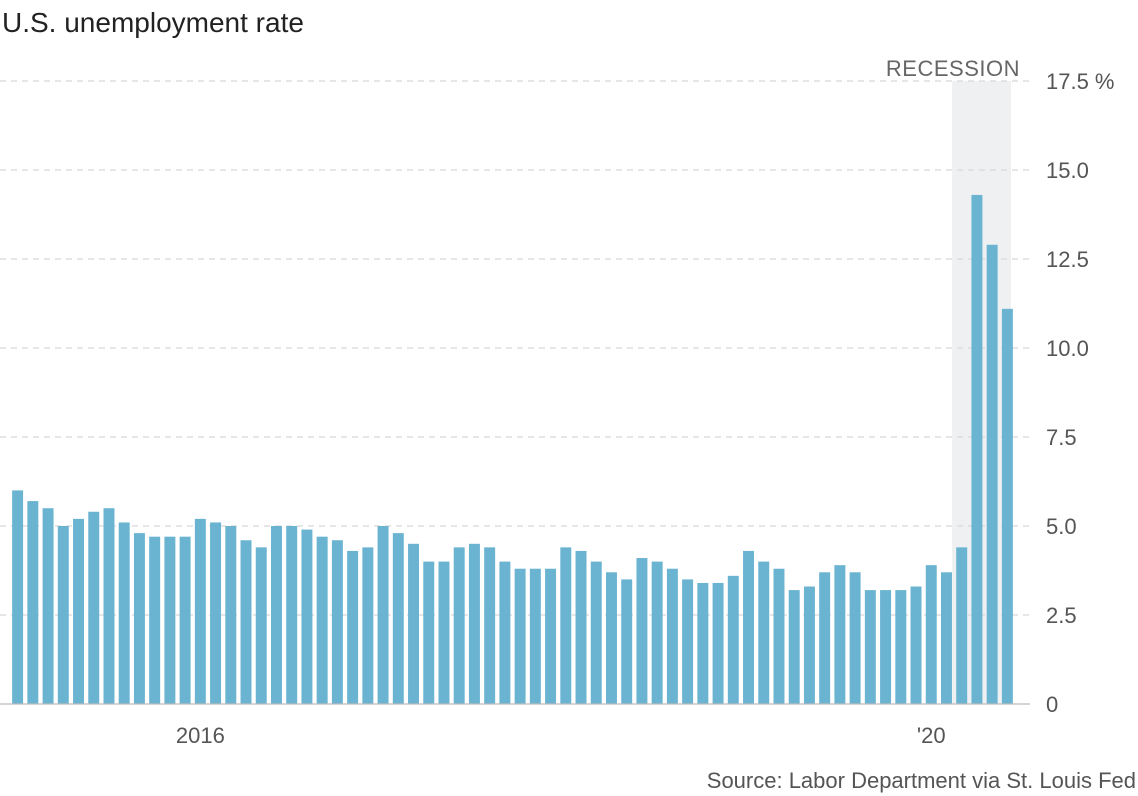  I want to click on chart-title: U.S. unemployment rate, so click(153, 22).